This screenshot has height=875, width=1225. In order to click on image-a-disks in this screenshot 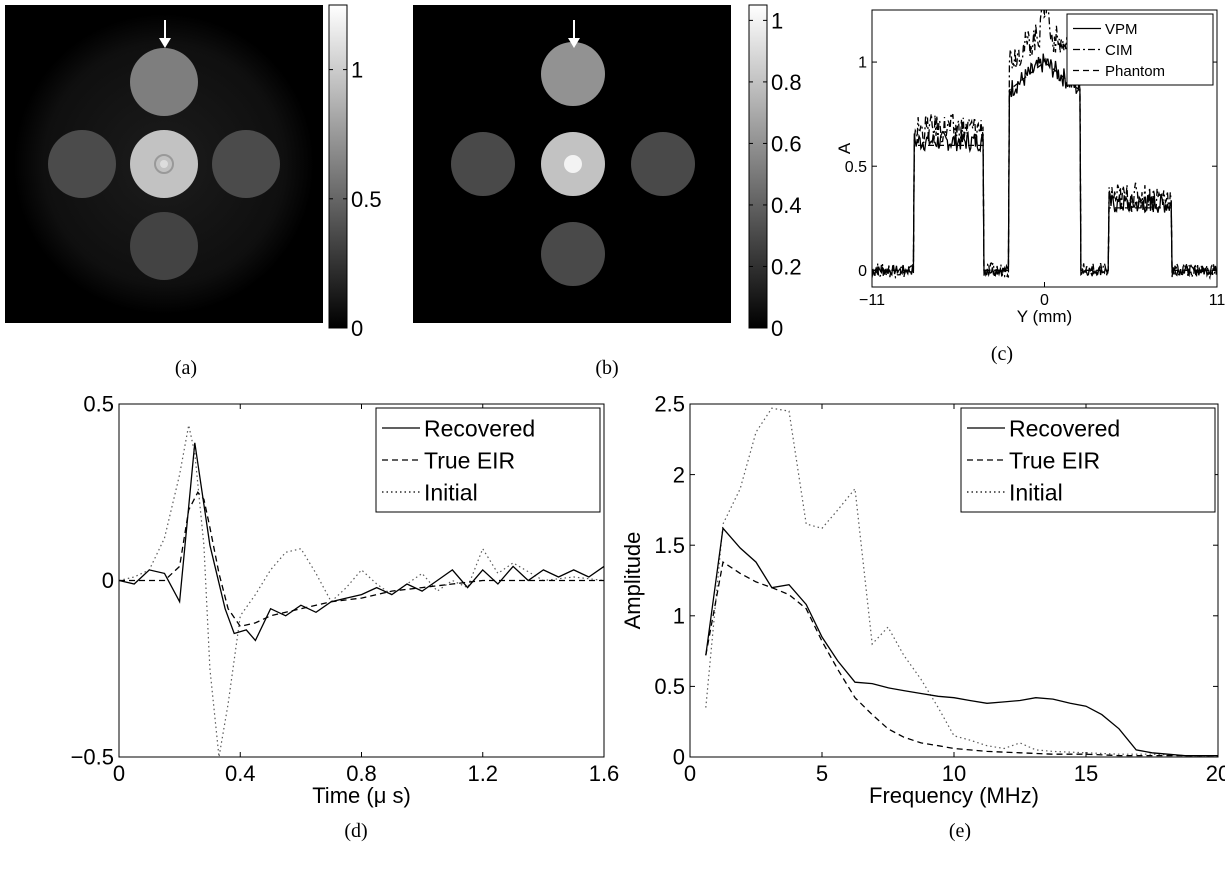, I will do `click(164, 164)`.